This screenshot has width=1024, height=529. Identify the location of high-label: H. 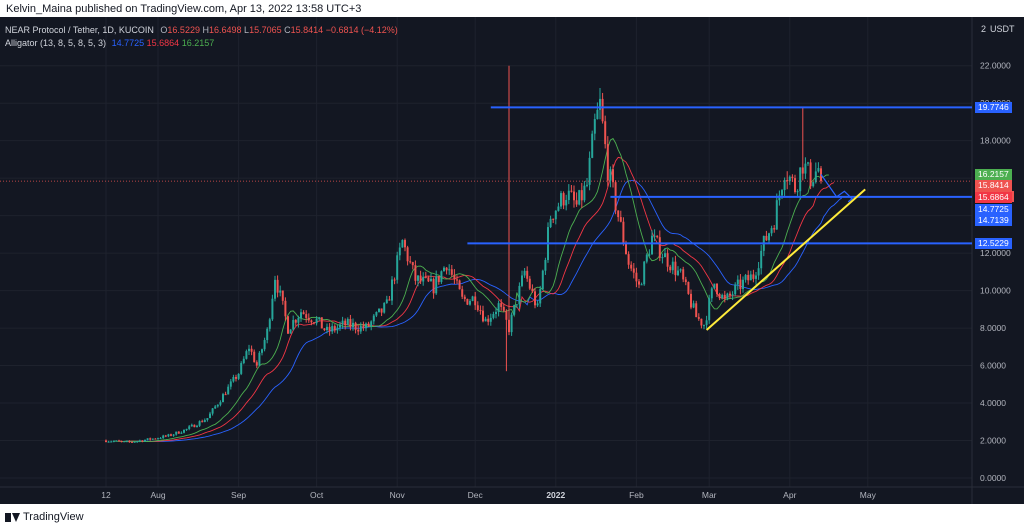
(205, 30).